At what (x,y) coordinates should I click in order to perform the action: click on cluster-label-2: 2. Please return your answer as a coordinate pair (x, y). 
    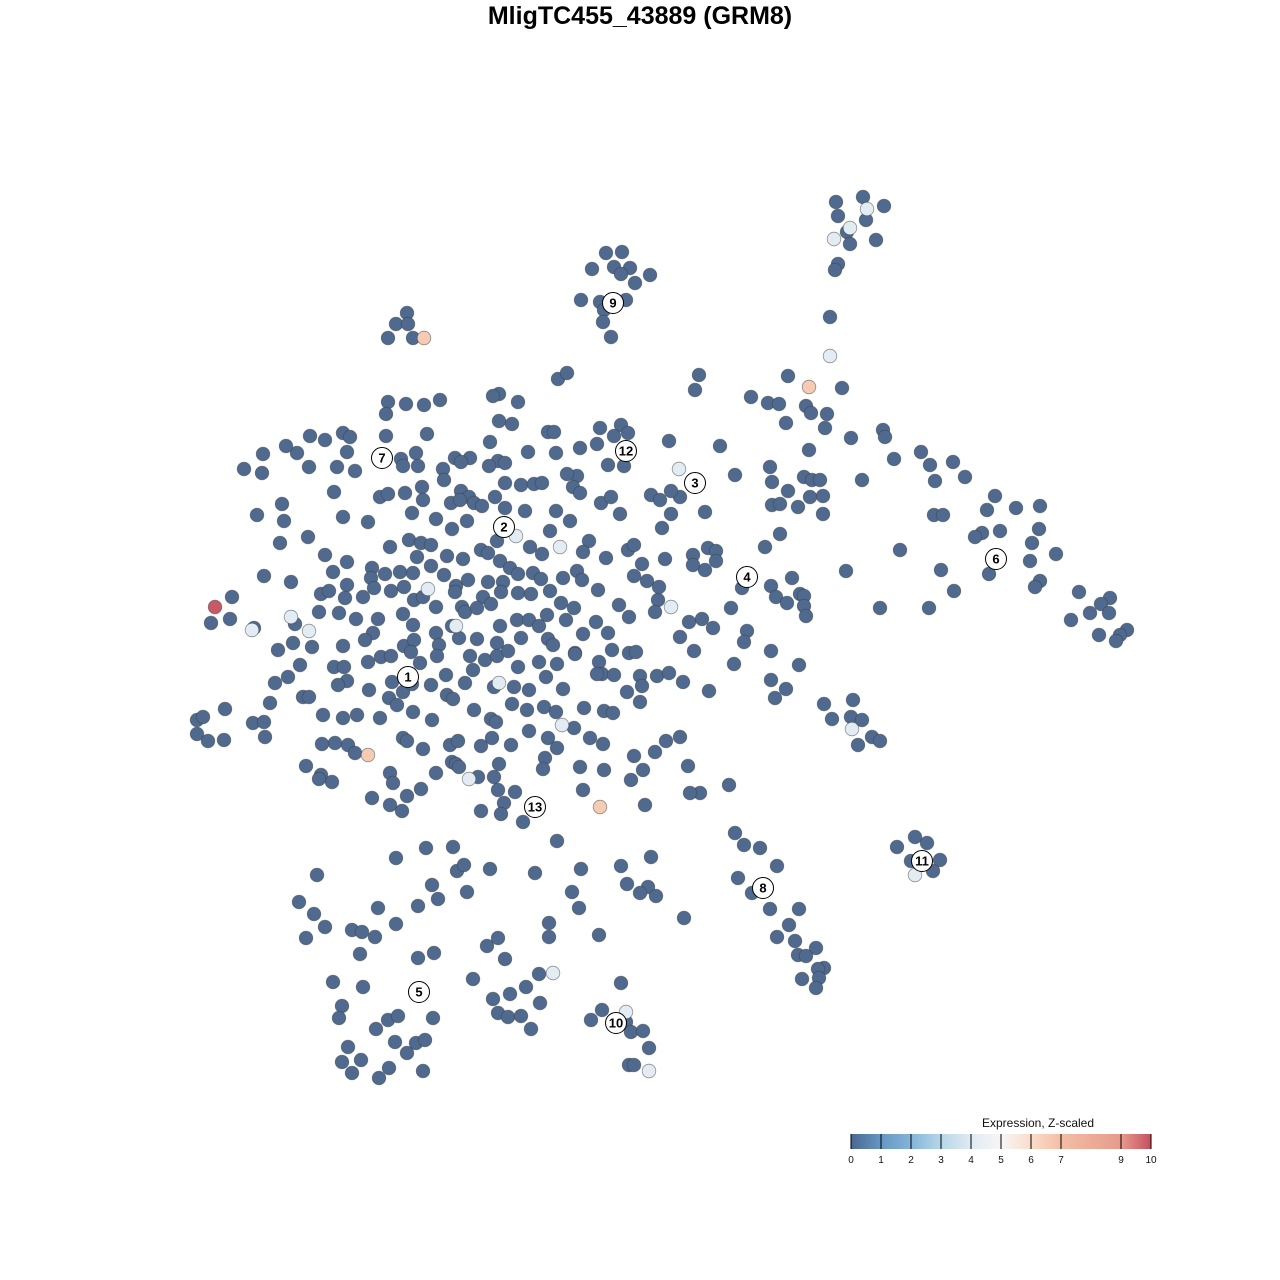
    Looking at the image, I should click on (504, 527).